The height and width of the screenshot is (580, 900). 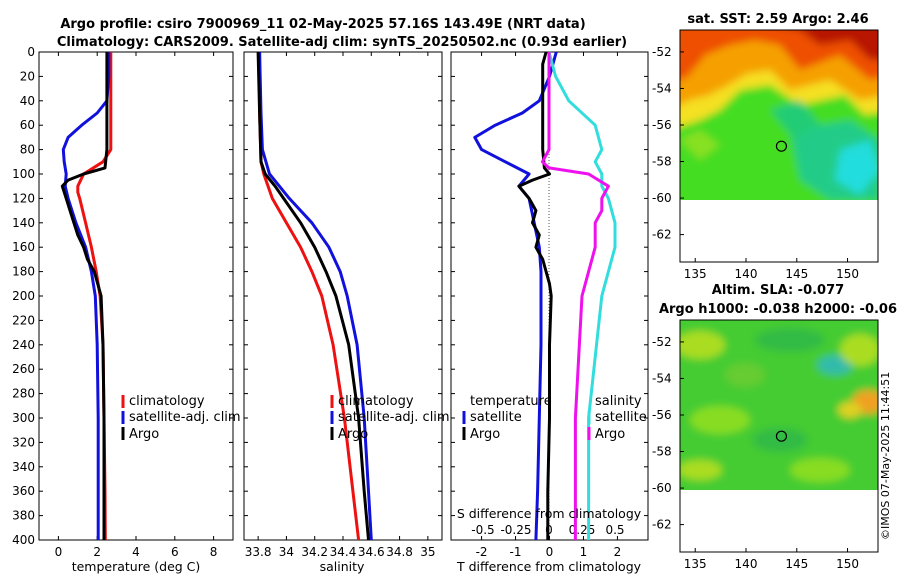 What do you see at coordinates (175, 552) in the screenshot?
I see `x-tick-label: 6` at bounding box center [175, 552].